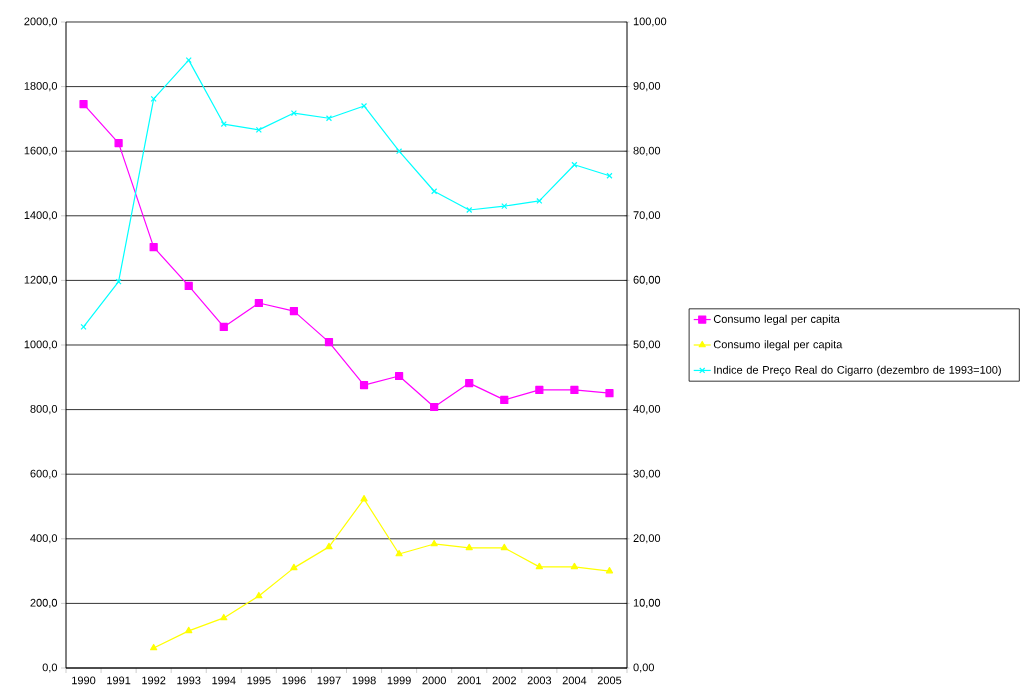 This screenshot has width=1031, height=695. What do you see at coordinates (41, 151) in the screenshot?
I see `y-tick-label: 1600,0` at bounding box center [41, 151].